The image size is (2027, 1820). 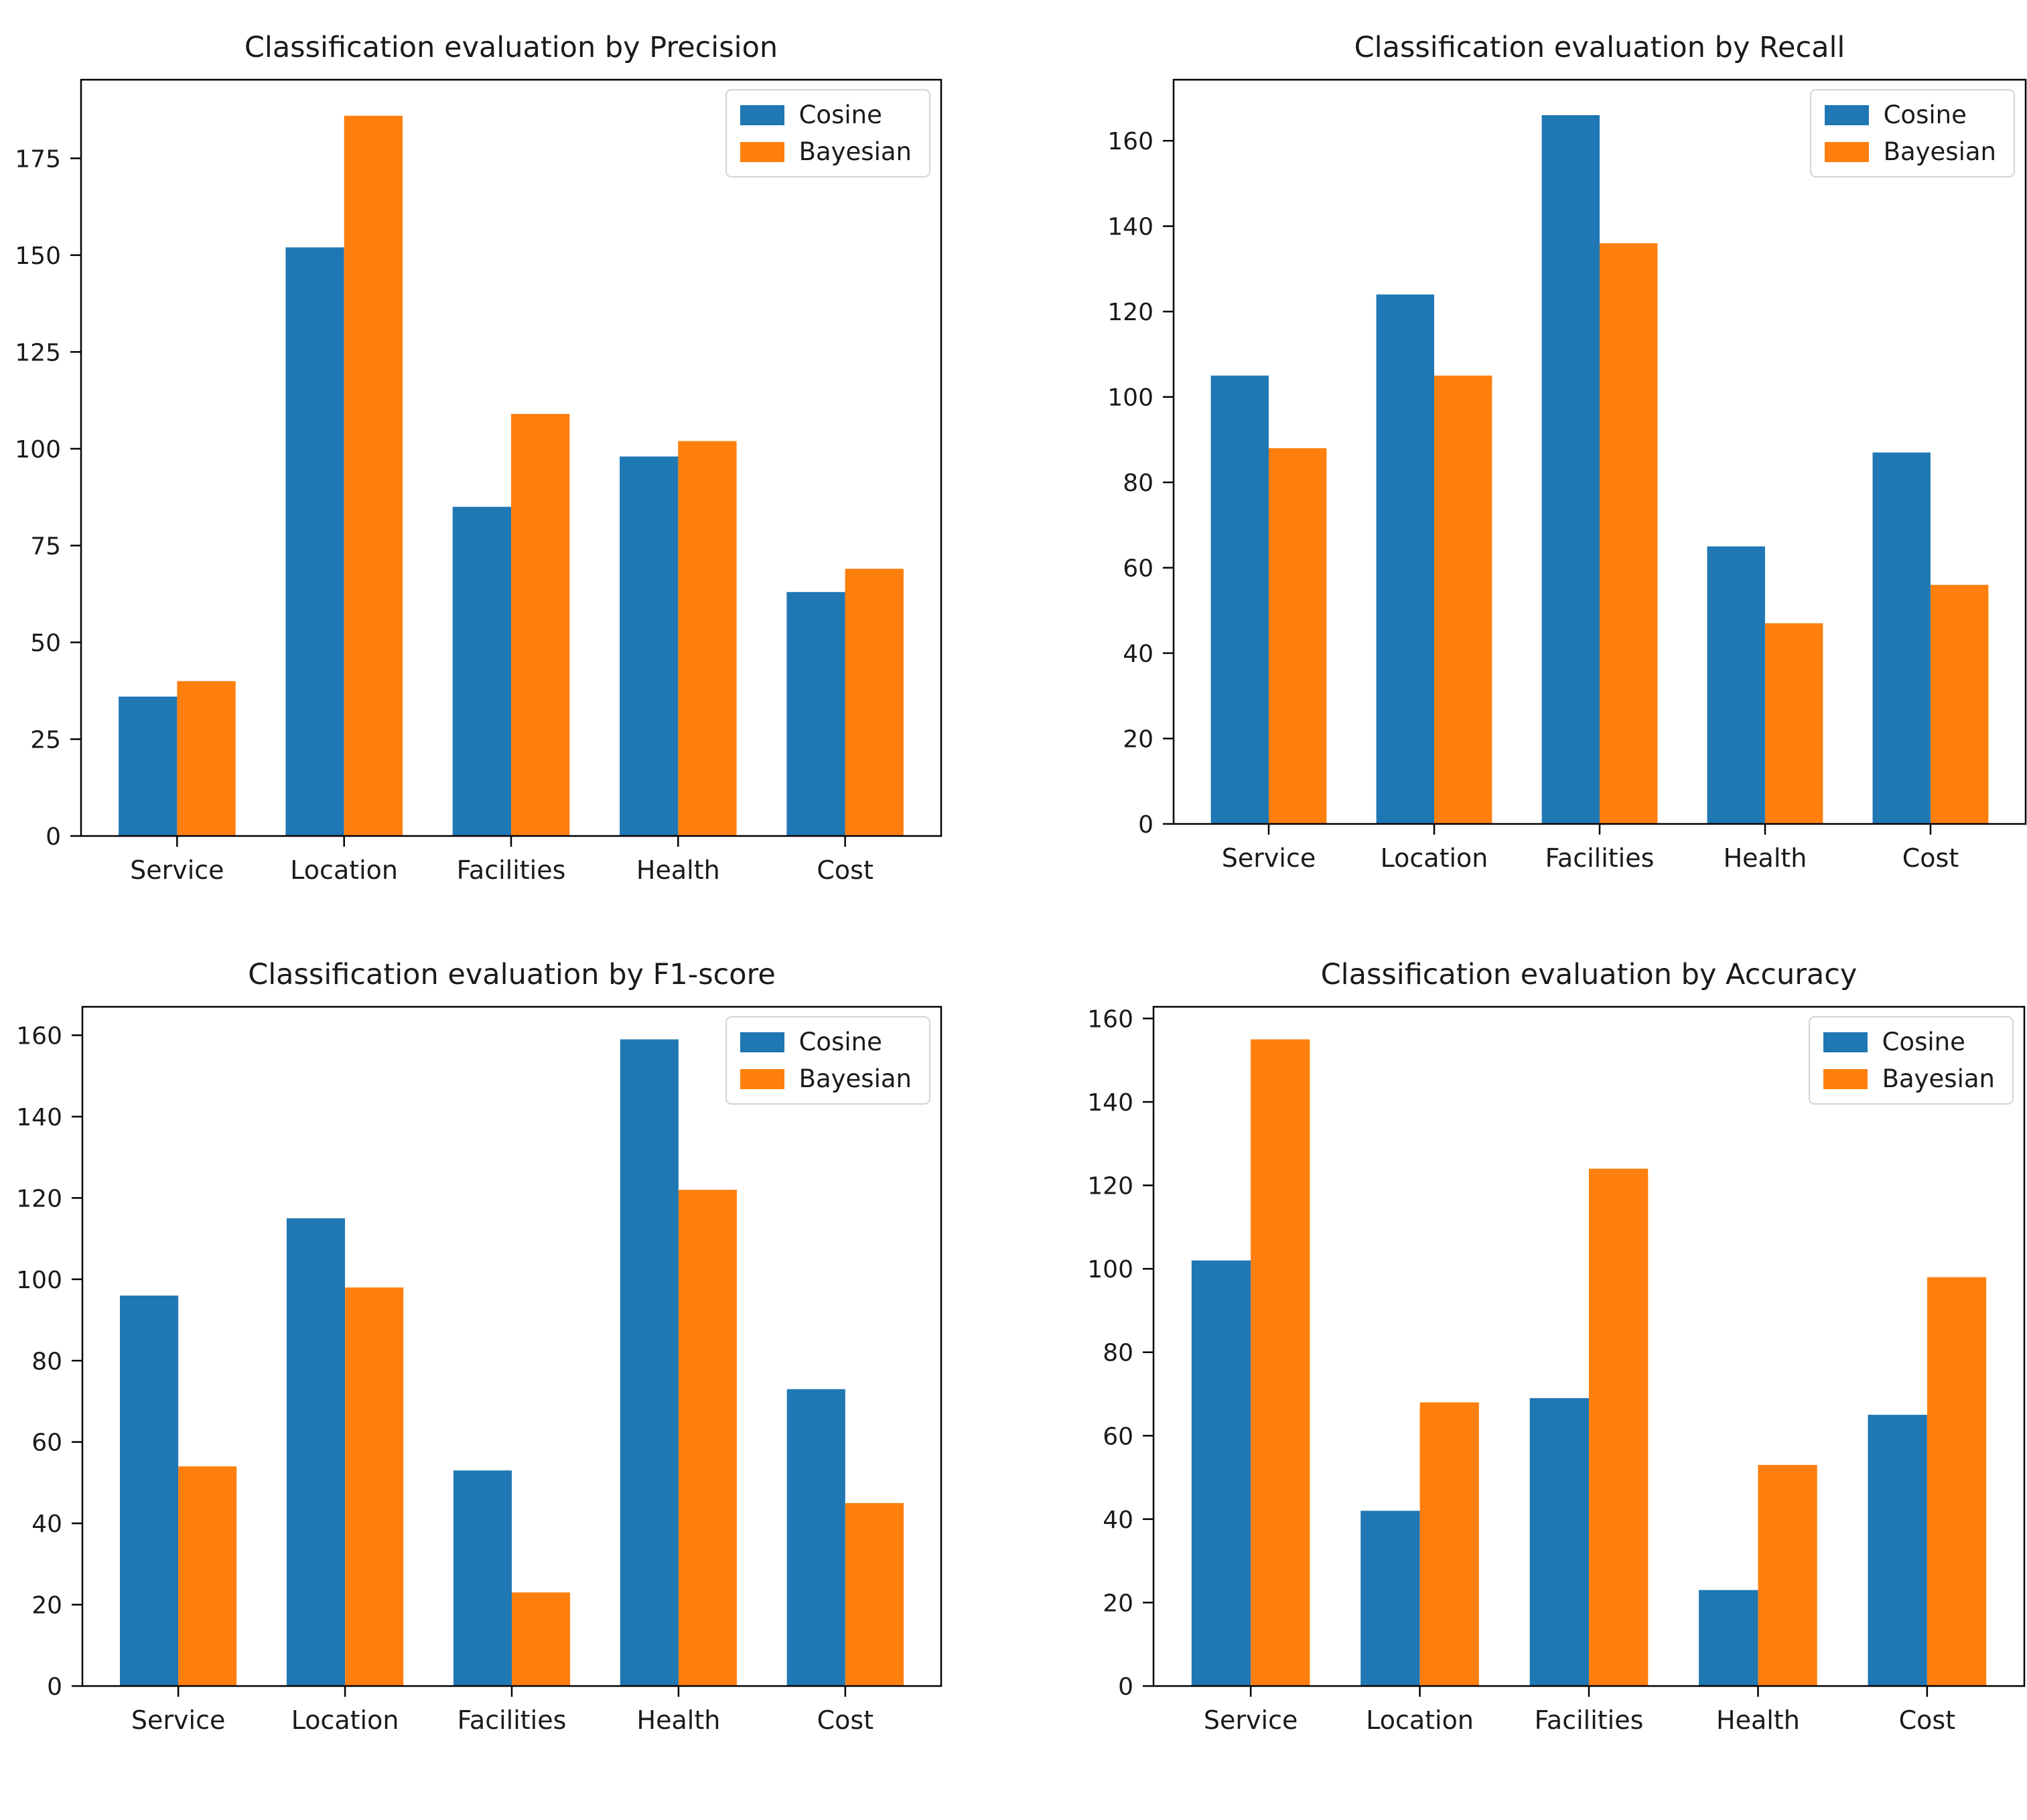 I want to click on chart-title: Classification evaluation by F1-score, so click(x=512, y=975).